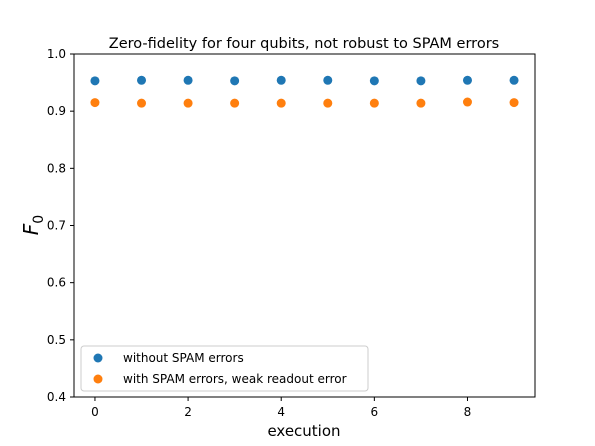  What do you see at coordinates (183, 358) in the screenshot?
I see `legend-label-without-spam: without SPAM errors` at bounding box center [183, 358].